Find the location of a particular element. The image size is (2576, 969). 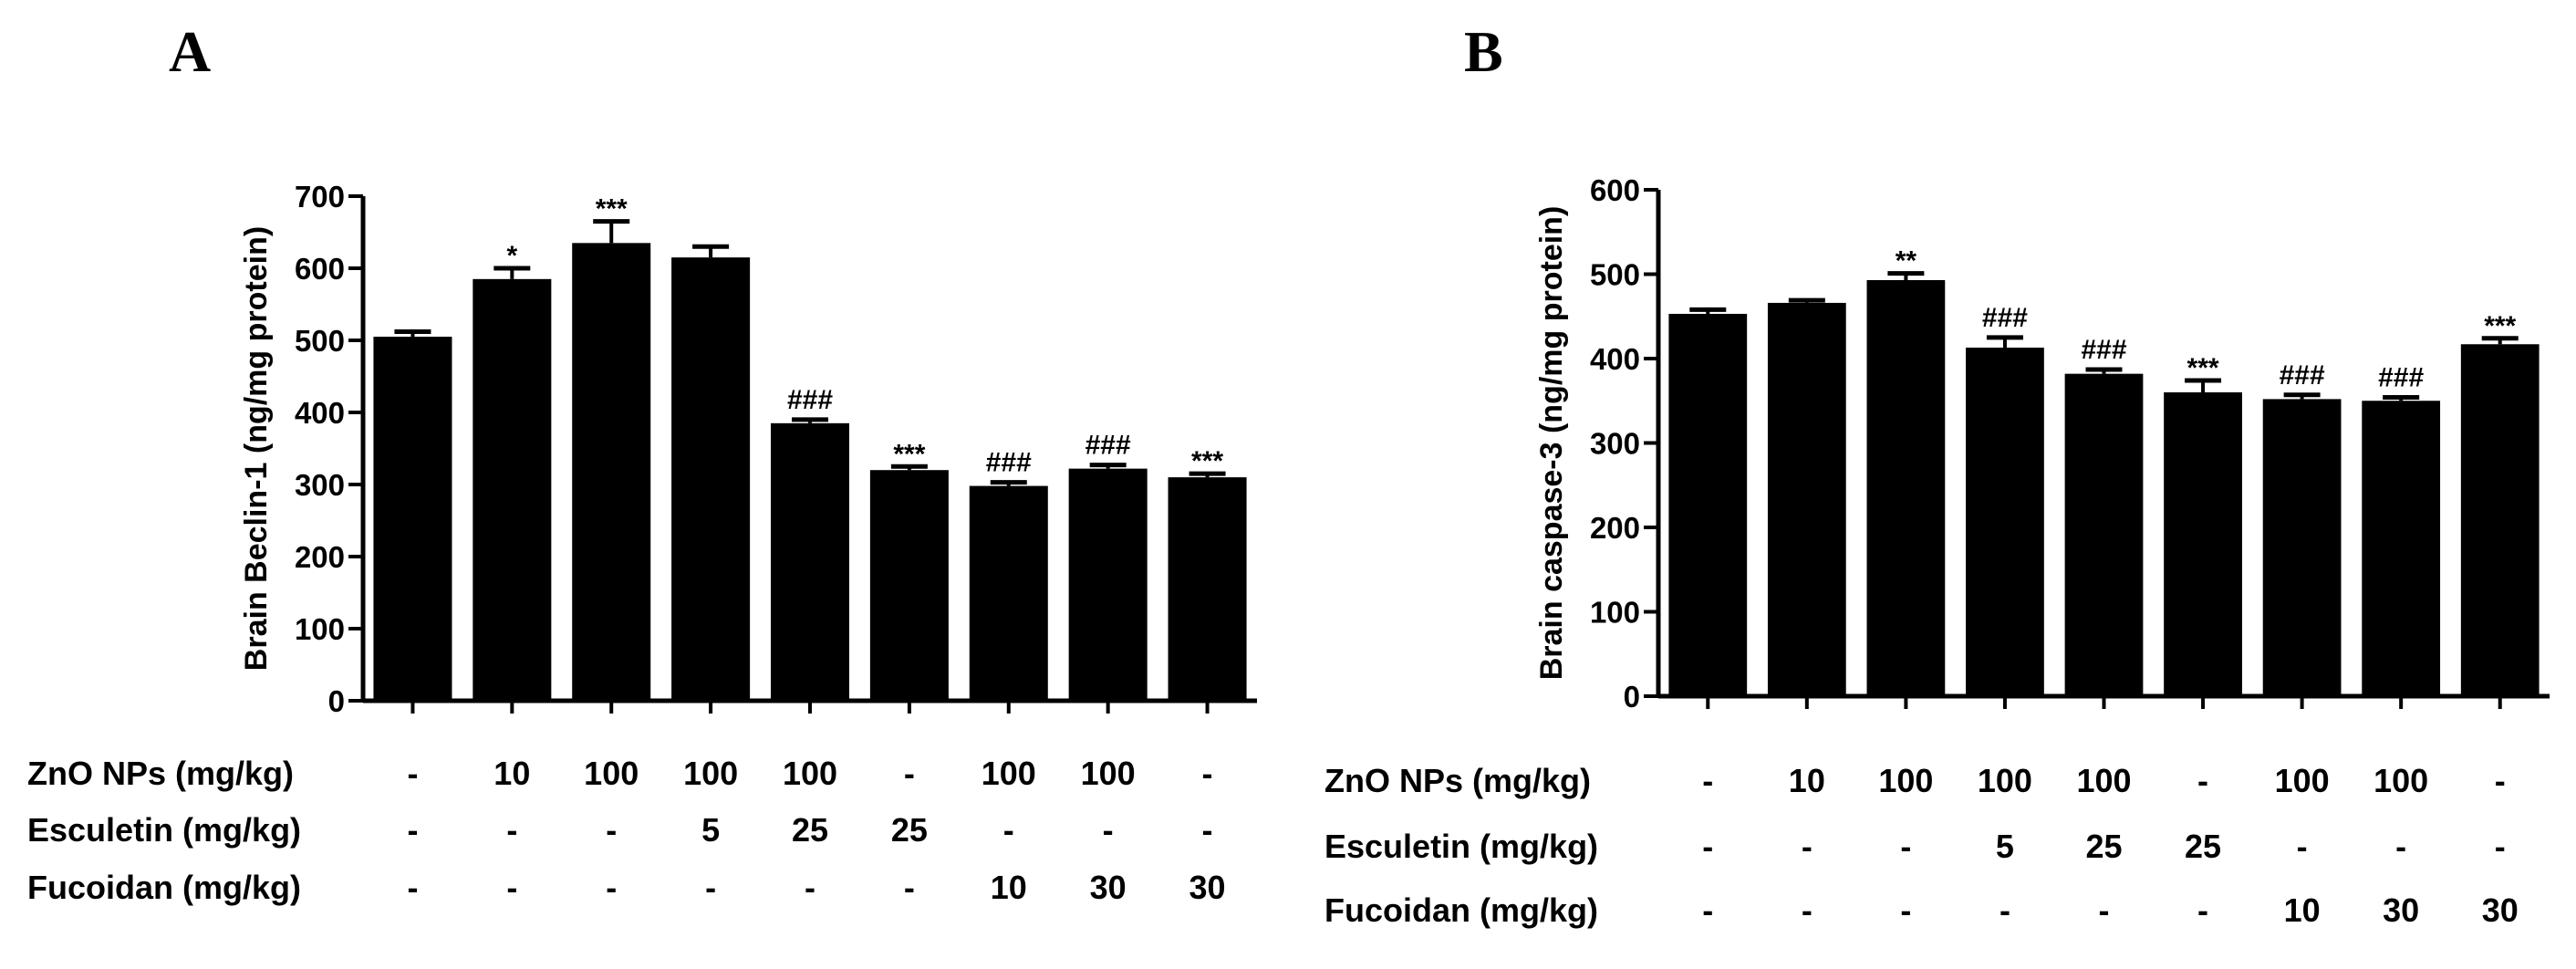

significance-b-5: ### is located at coordinates (2103, 350).